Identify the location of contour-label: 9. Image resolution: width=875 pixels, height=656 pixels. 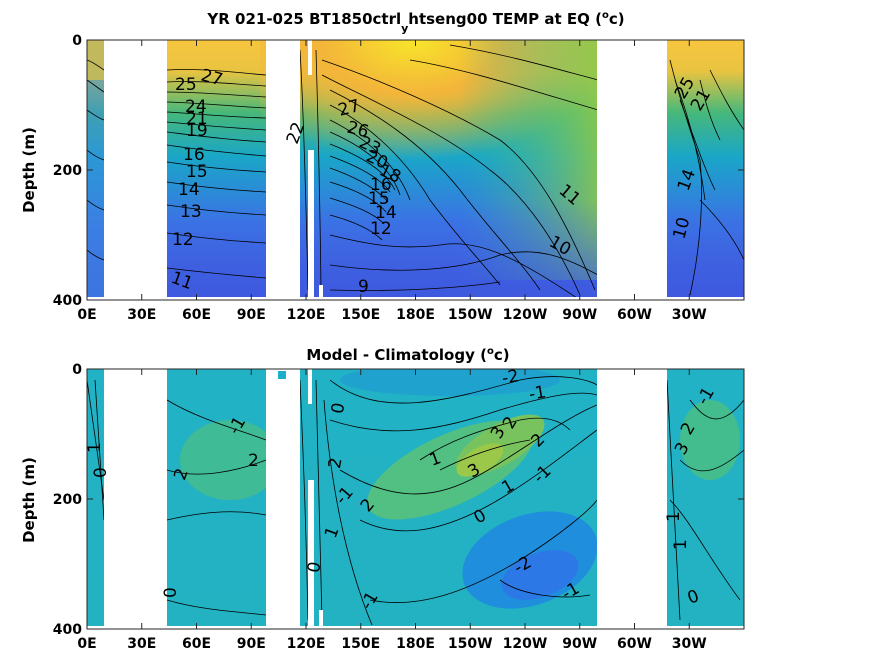
(363, 287).